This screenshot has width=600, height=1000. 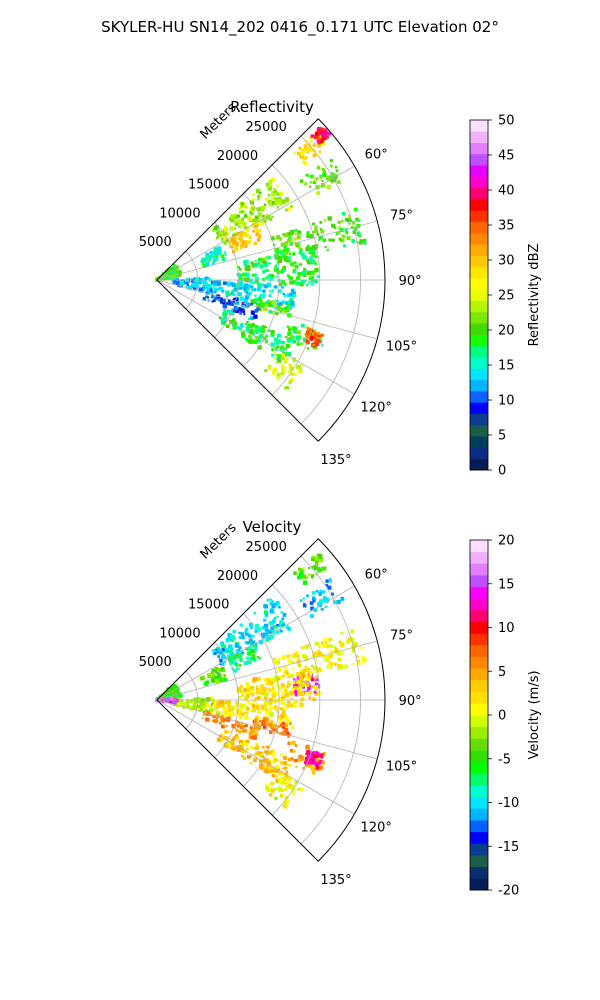 What do you see at coordinates (508, 891) in the screenshot?
I see `colorbar-tick-label: -20` at bounding box center [508, 891].